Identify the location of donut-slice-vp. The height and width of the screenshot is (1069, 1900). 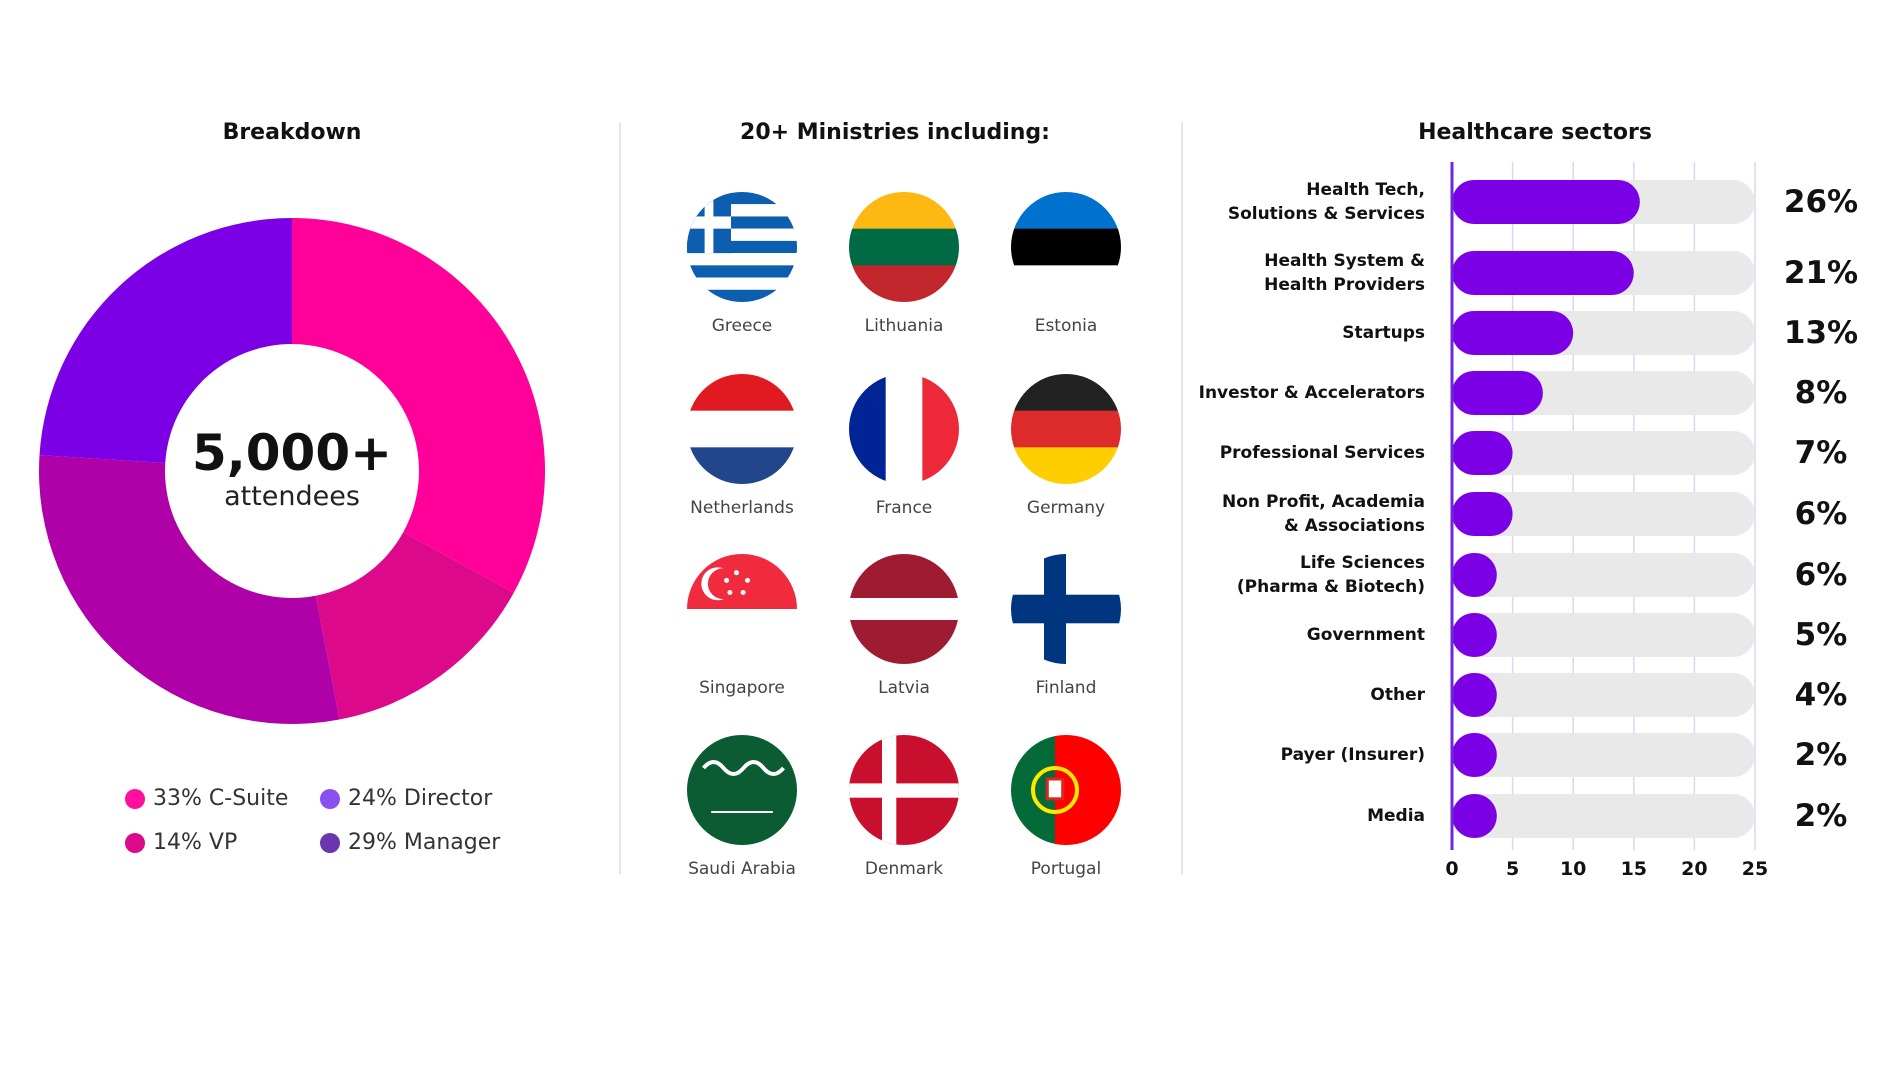
(414, 626).